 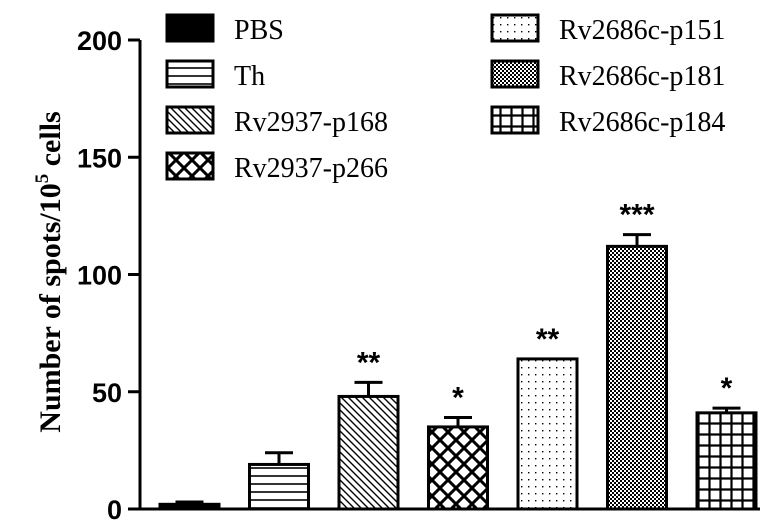 I want to click on legend-item: Th, so click(x=215, y=75).